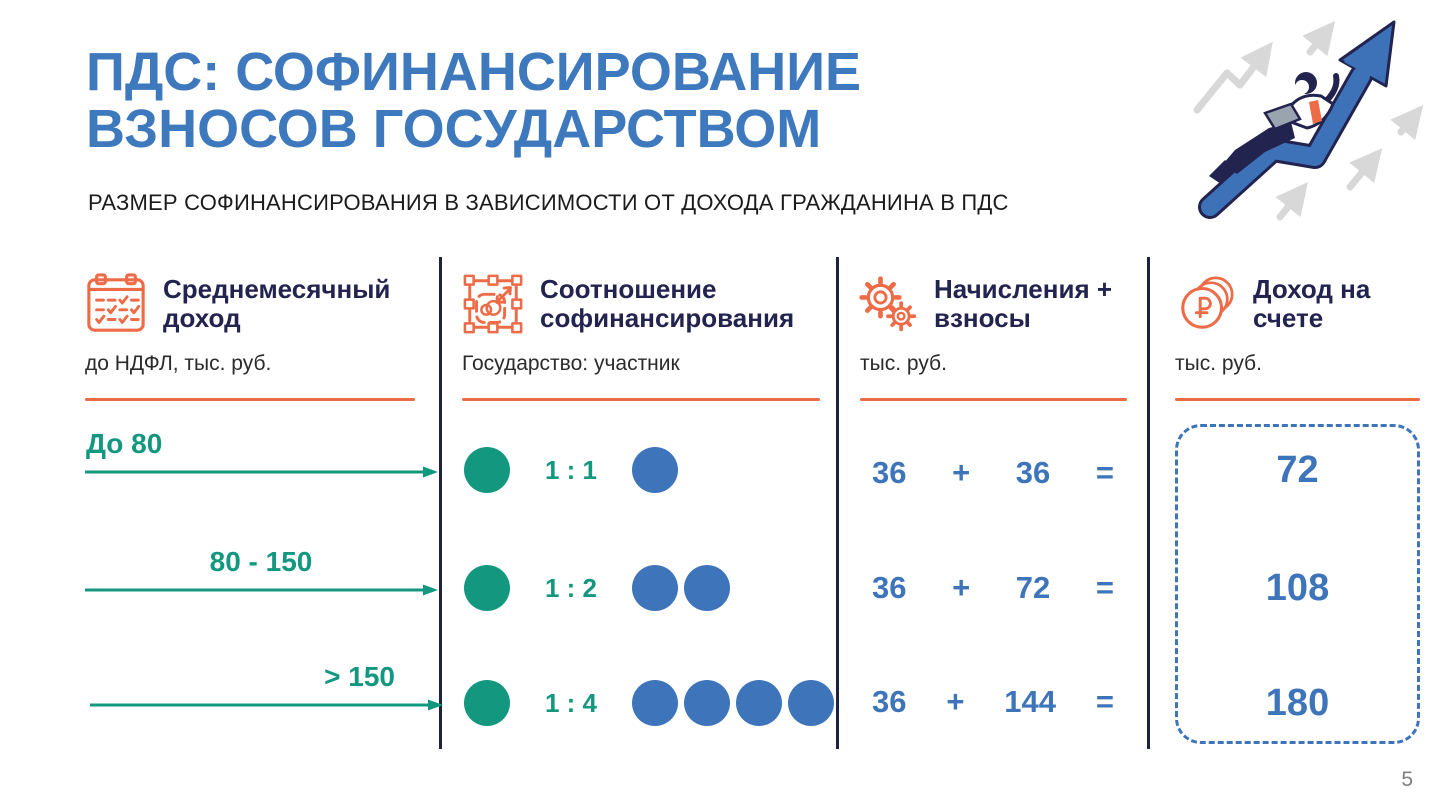  What do you see at coordinates (1023, 303) in the screenshot?
I see `column-title: Начисления + взносы` at bounding box center [1023, 303].